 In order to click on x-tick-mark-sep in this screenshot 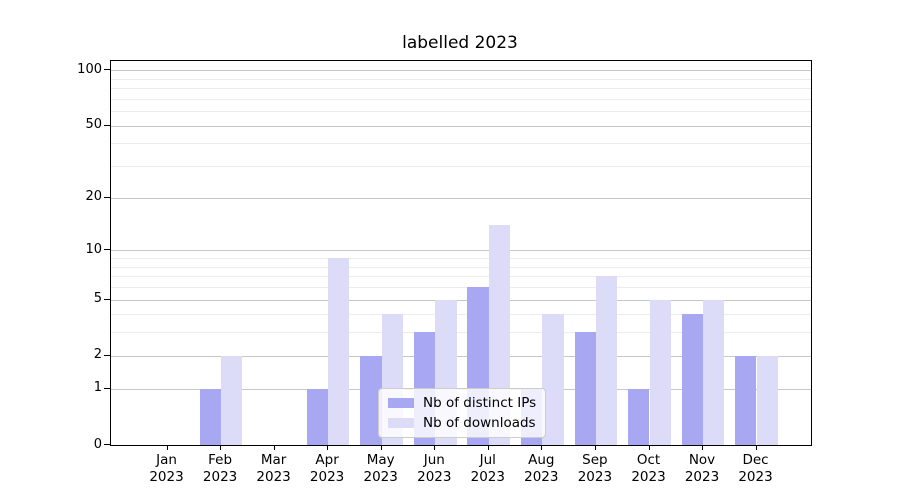, I will do `click(595, 447)`.